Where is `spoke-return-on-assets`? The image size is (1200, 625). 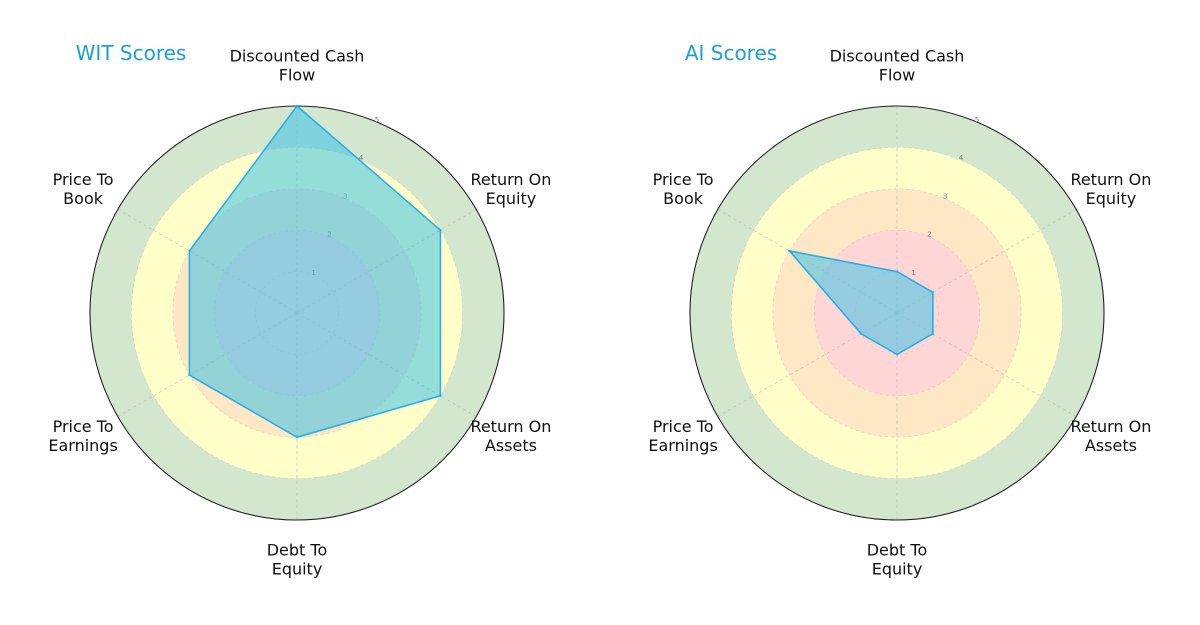
spoke-return-on-assets is located at coordinates (986, 364).